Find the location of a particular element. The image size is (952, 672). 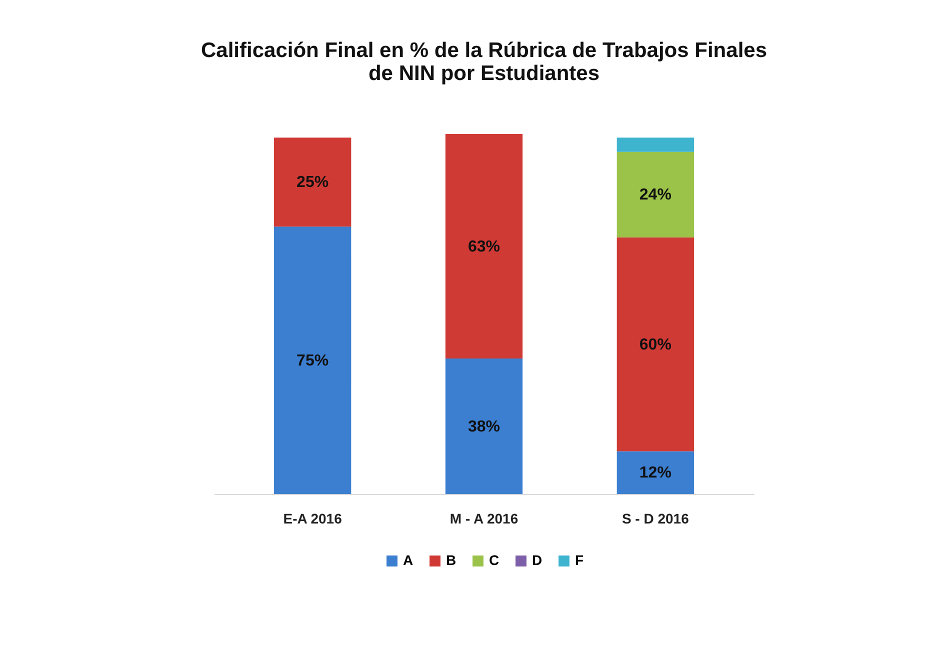

data-label: 60% is located at coordinates (655, 345).